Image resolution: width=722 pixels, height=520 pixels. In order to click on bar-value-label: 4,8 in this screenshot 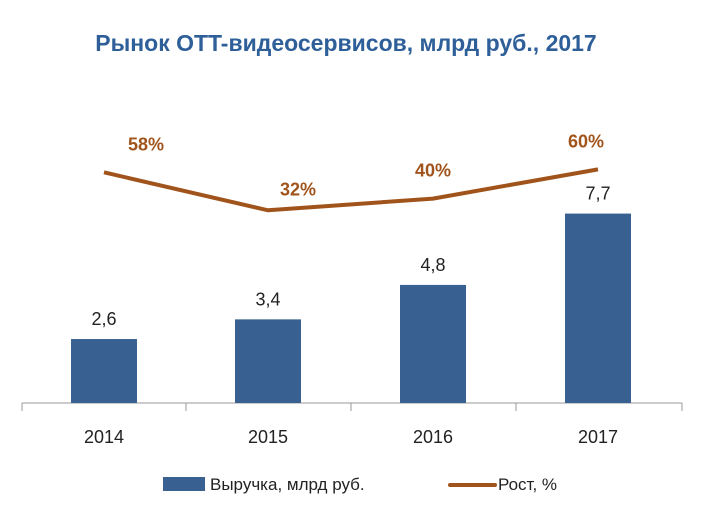, I will do `click(432, 265)`.